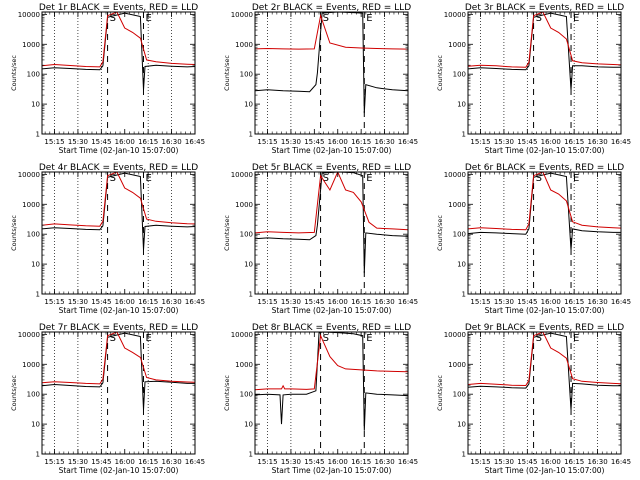 The width and height of the screenshot is (640, 480). Describe the element at coordinates (118, 328) in the screenshot. I see `chart-title: Det 7r BLACK = Events, RED = LLD` at that location.